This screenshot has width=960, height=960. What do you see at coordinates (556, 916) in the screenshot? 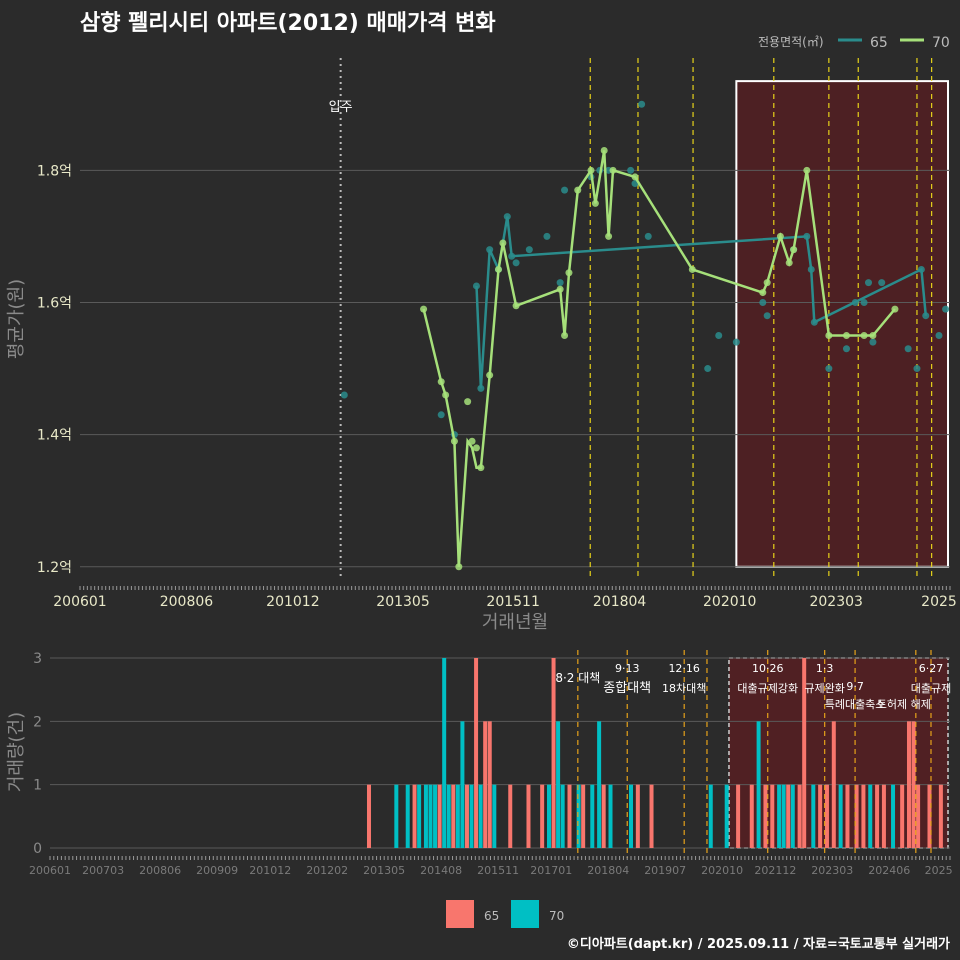
I see `legend-volume-70: 70` at bounding box center [556, 916].